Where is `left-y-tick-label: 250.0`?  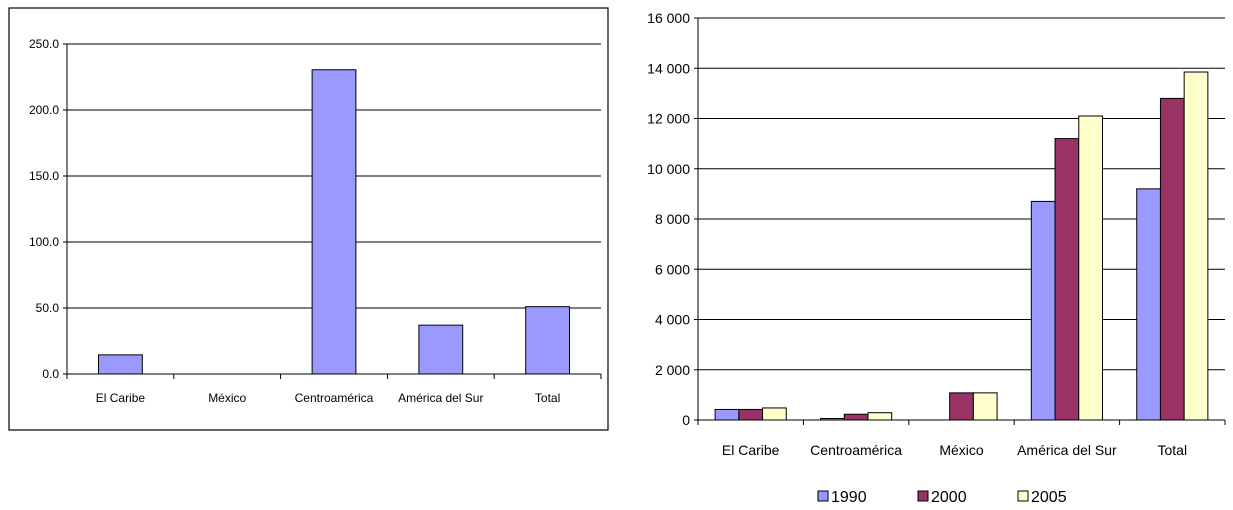
left-y-tick-label: 250.0 is located at coordinates (44, 44).